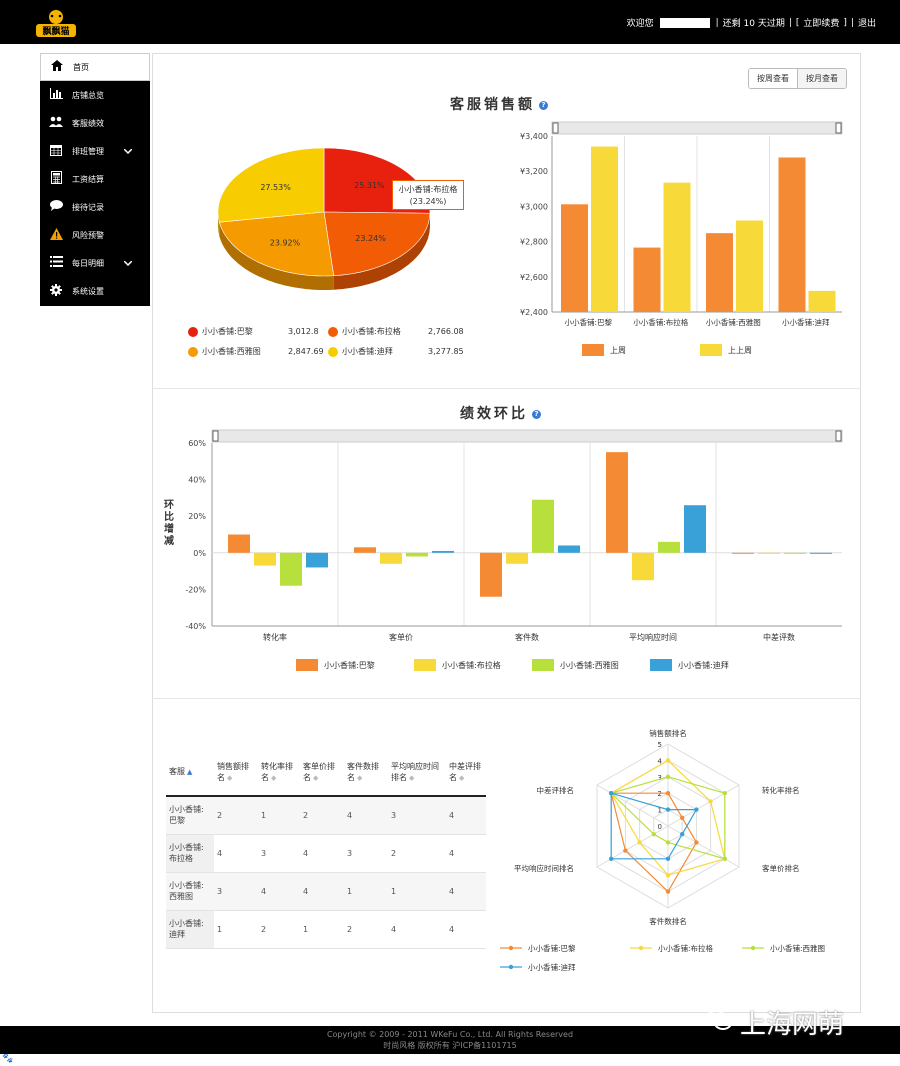  I want to click on sidebar-item-system-settings: 系统设置, so click(95, 291).